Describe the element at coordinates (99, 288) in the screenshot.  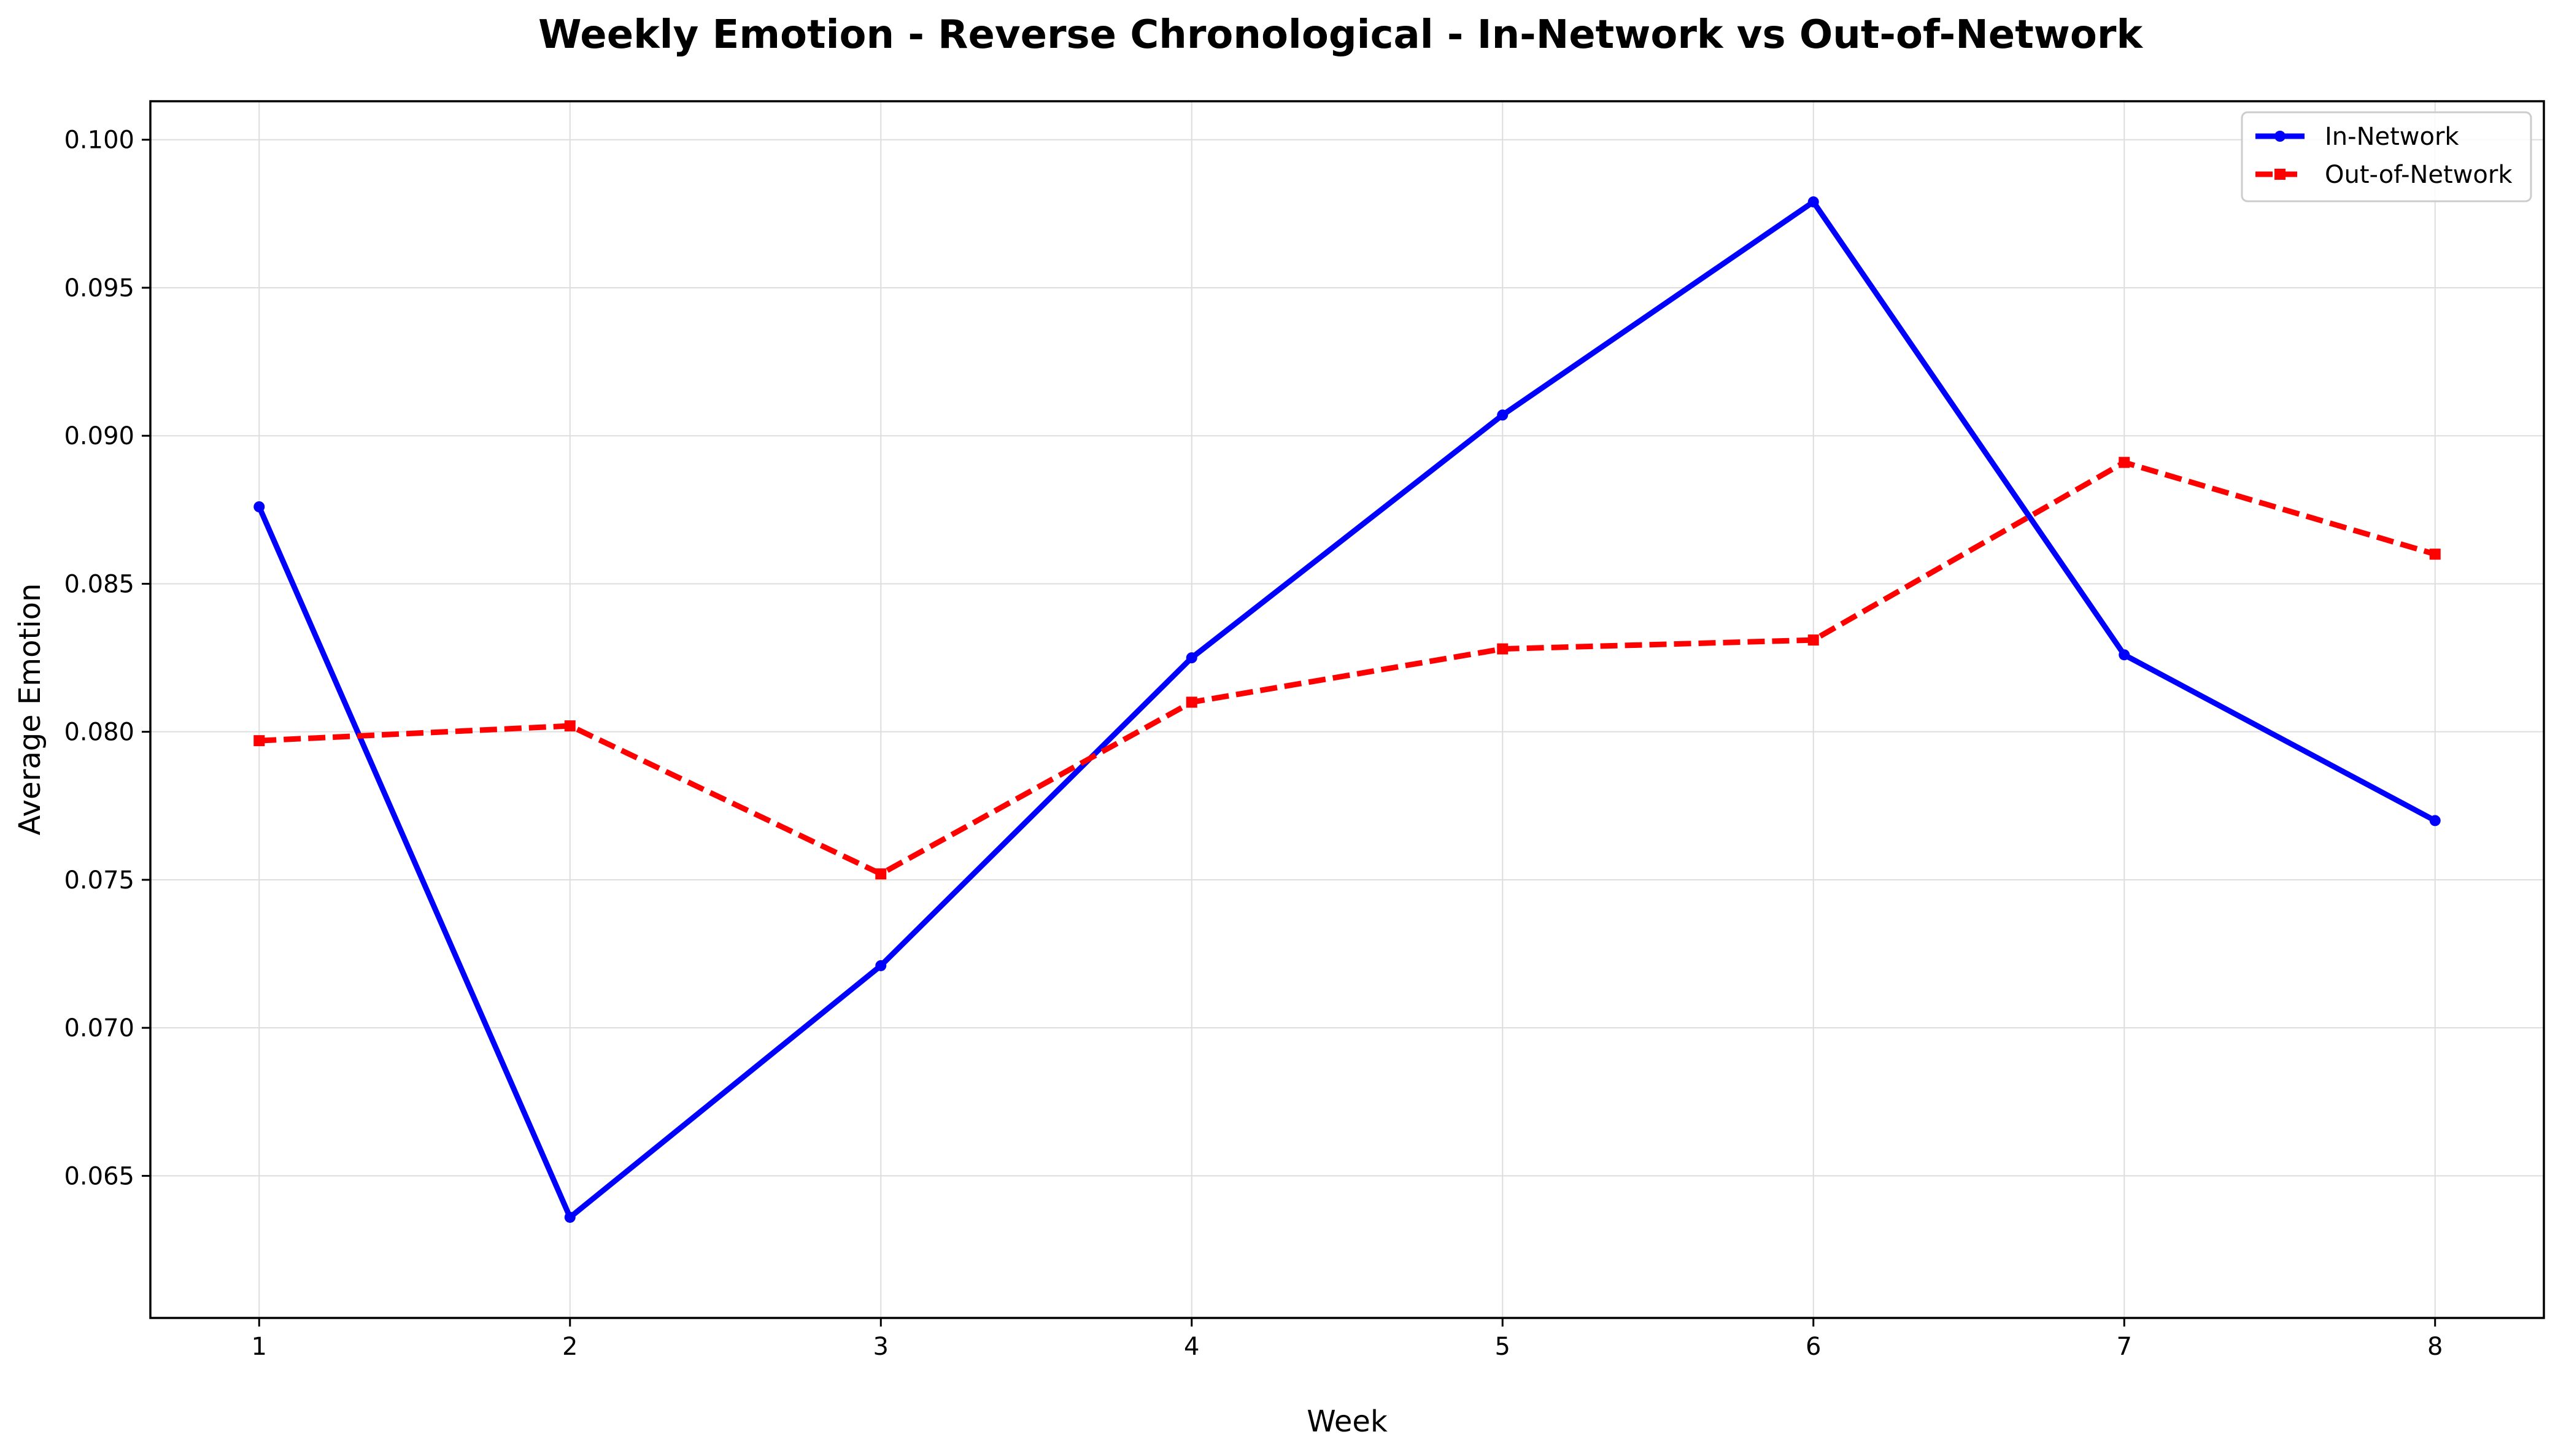
I see `y-tick-label: 0.095` at that location.